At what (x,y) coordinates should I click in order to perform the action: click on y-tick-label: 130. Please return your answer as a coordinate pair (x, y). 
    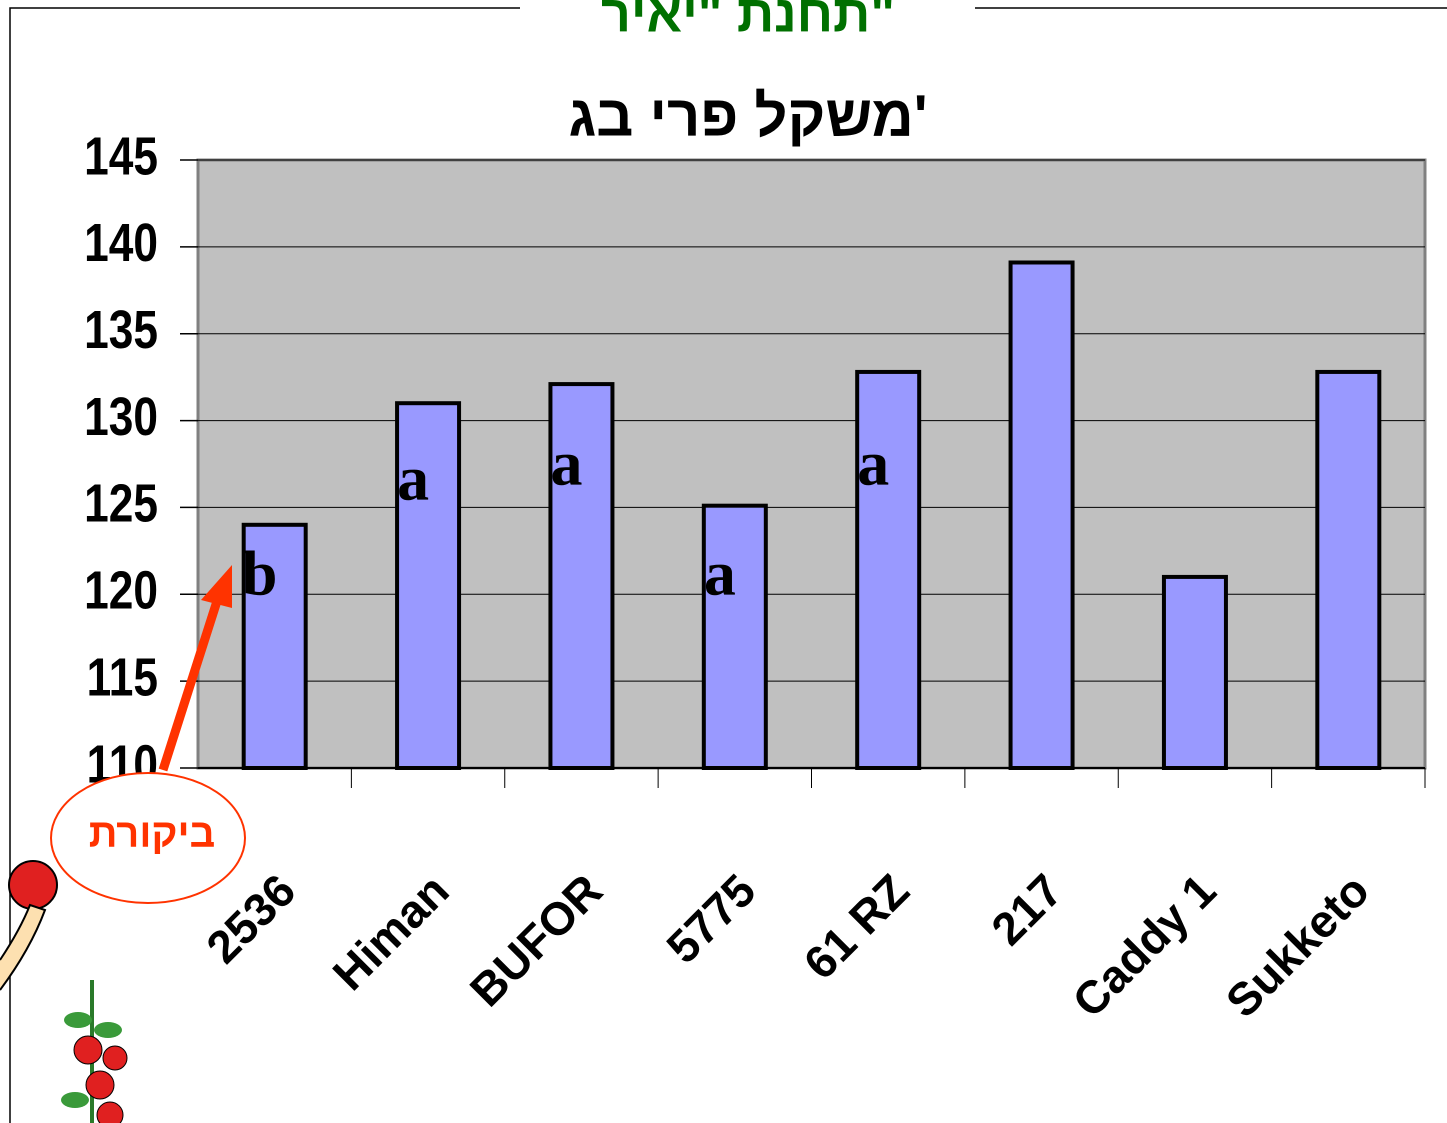
    Looking at the image, I should click on (121, 417).